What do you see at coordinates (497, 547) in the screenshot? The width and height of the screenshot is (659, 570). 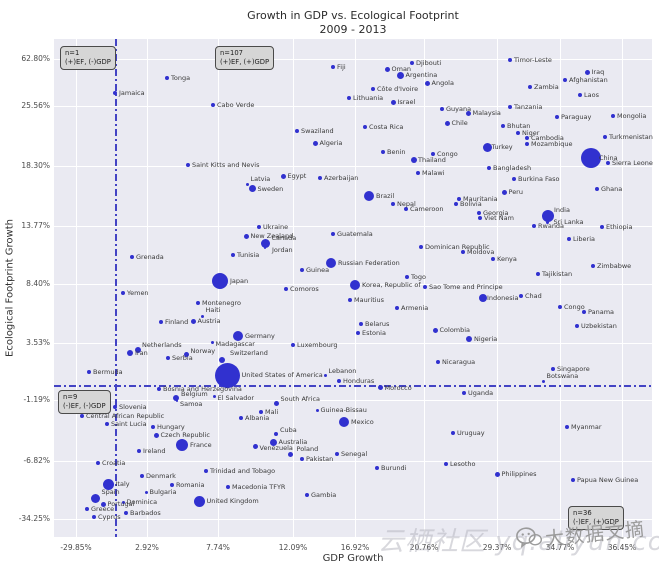 I see `x-tick-label: 29.37%` at bounding box center [497, 547].